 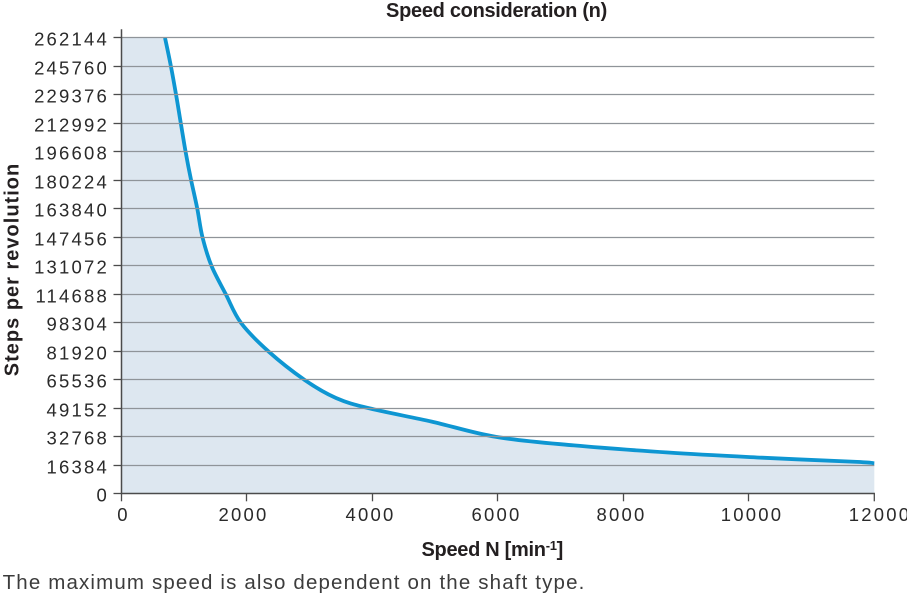 What do you see at coordinates (71, 267) in the screenshot?
I see `svg-text: 131072` at bounding box center [71, 267].